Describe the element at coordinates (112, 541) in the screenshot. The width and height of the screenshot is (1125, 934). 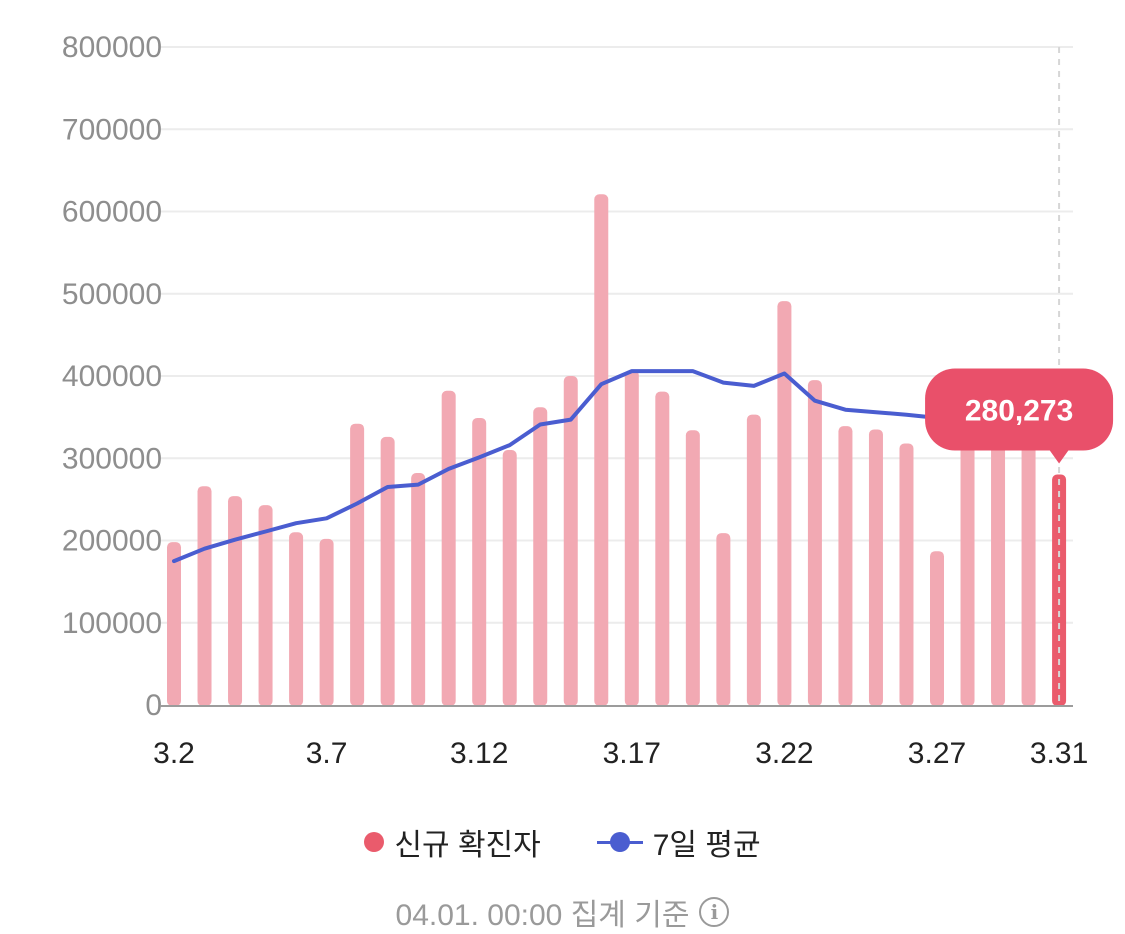
I see `y-tick-label: 200000` at that location.